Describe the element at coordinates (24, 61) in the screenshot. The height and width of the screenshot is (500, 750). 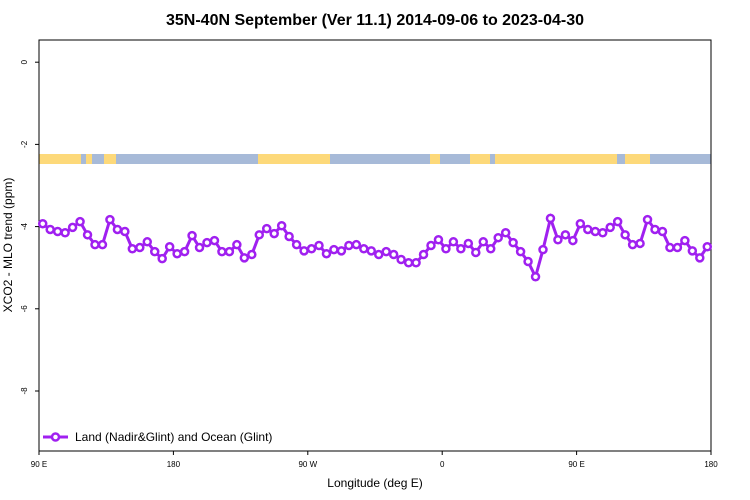
I see `y-tick-label: 0` at that location.